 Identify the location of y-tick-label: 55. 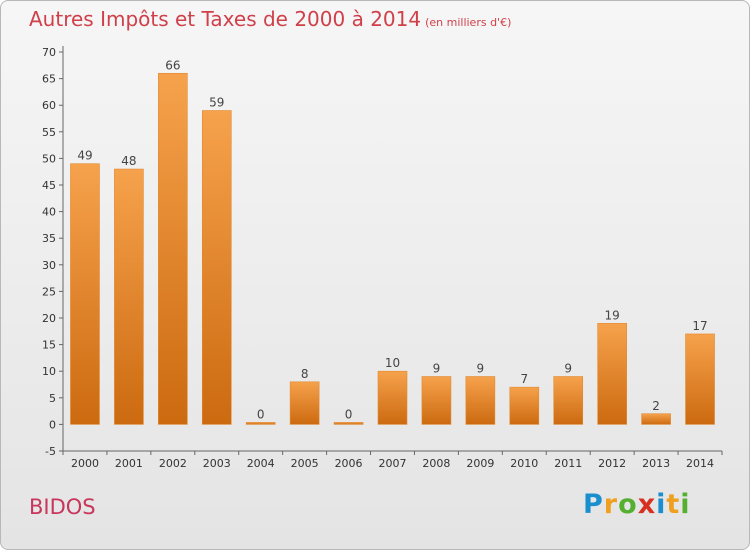
(49, 132).